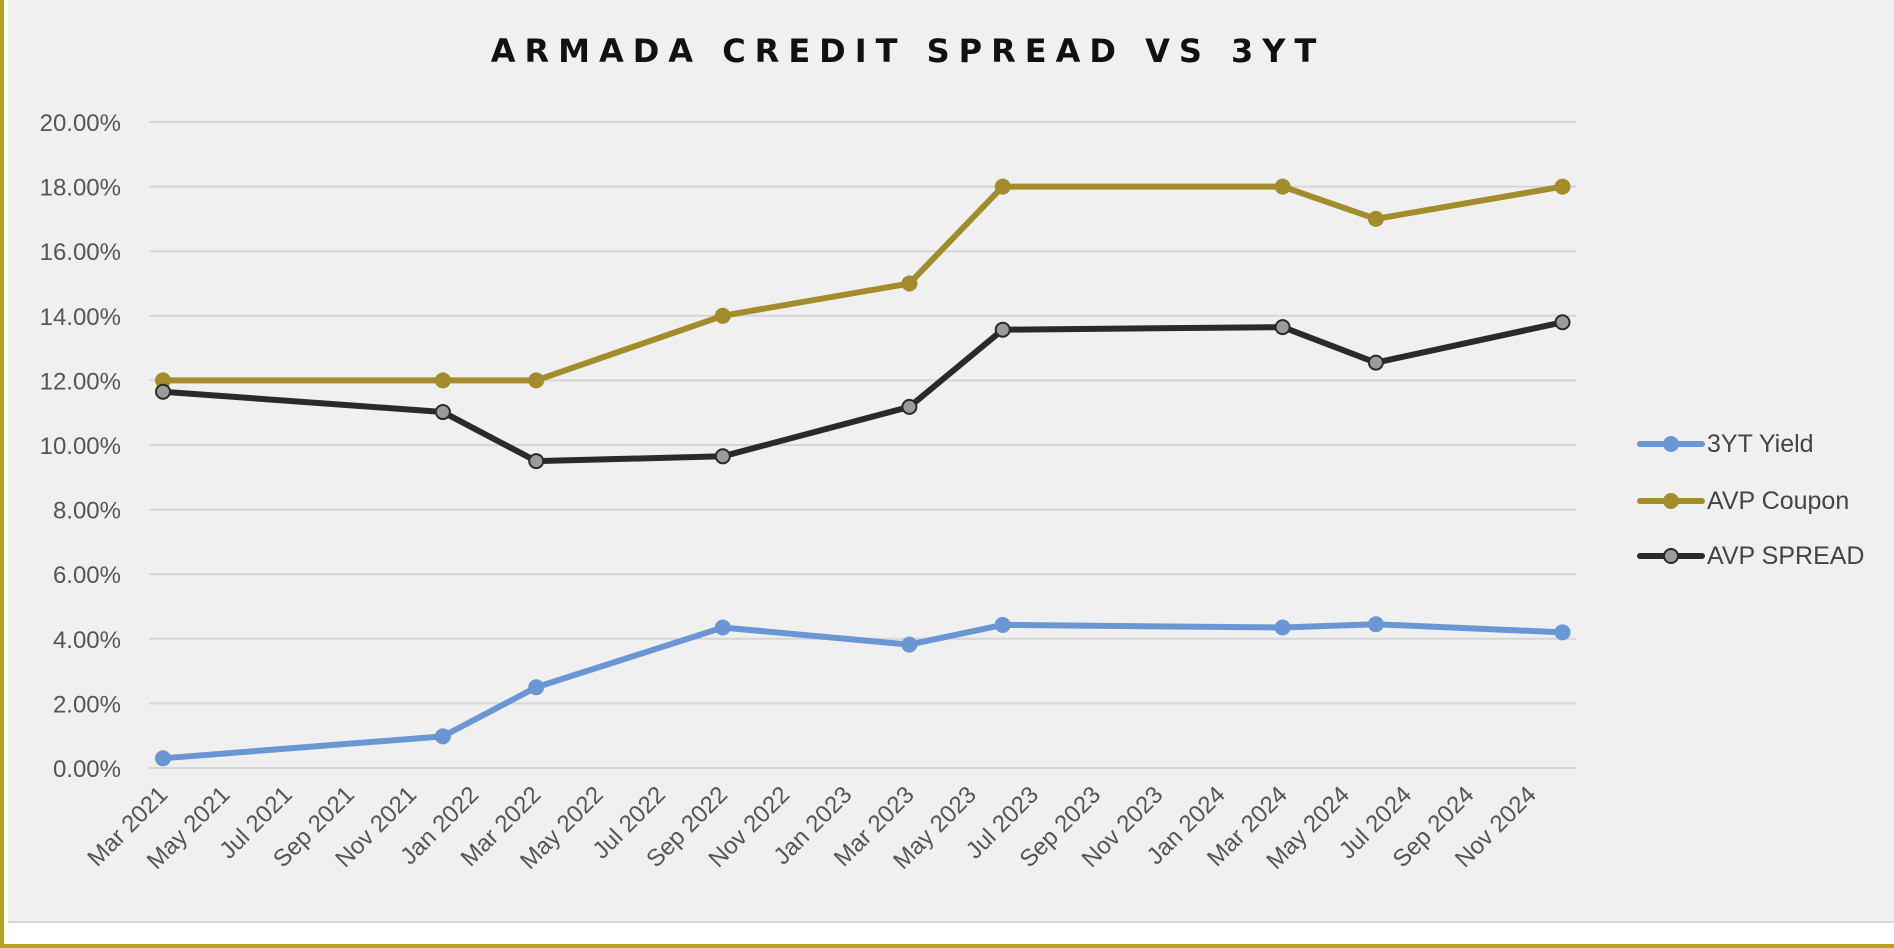 The height and width of the screenshot is (948, 1894). What do you see at coordinates (80, 252) in the screenshot?
I see `y-tick-label: 16.00%` at bounding box center [80, 252].